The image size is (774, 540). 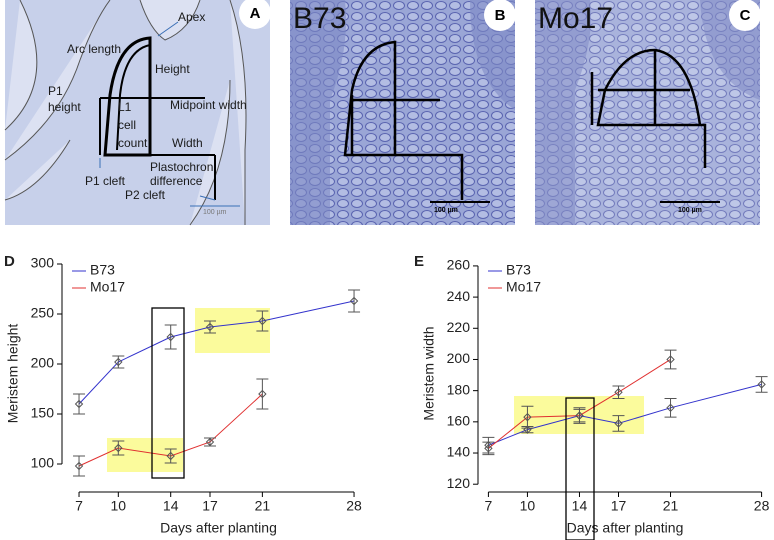 I want to click on label: Midpoint width, so click(x=208, y=105).